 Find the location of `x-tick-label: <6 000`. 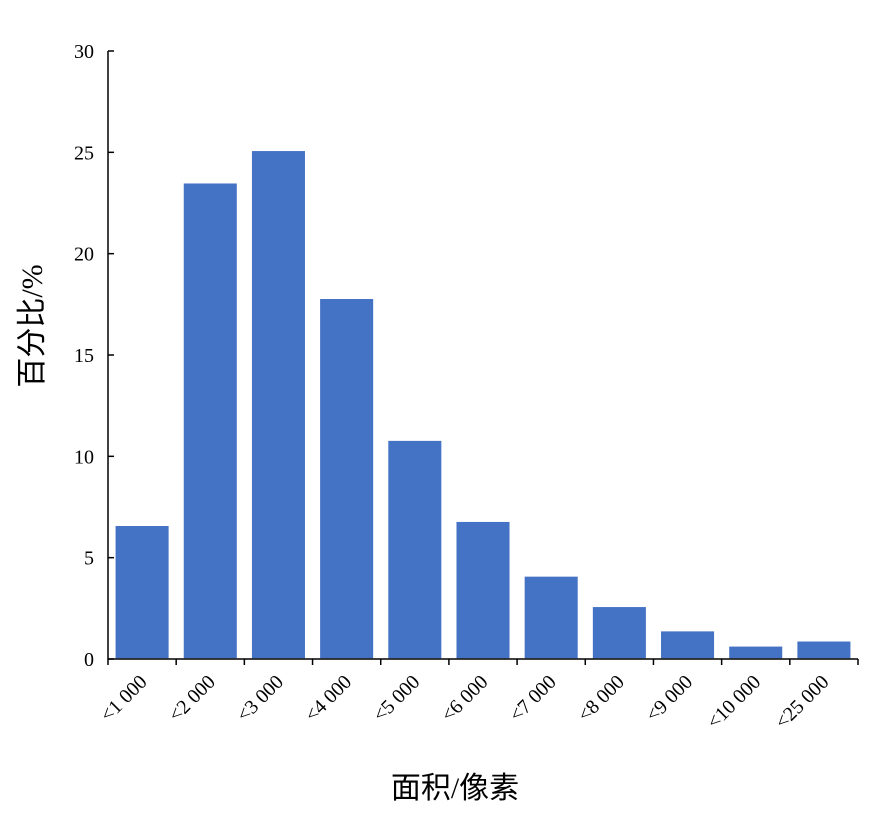

x-tick-label: <6 000 is located at coordinates (464, 698).